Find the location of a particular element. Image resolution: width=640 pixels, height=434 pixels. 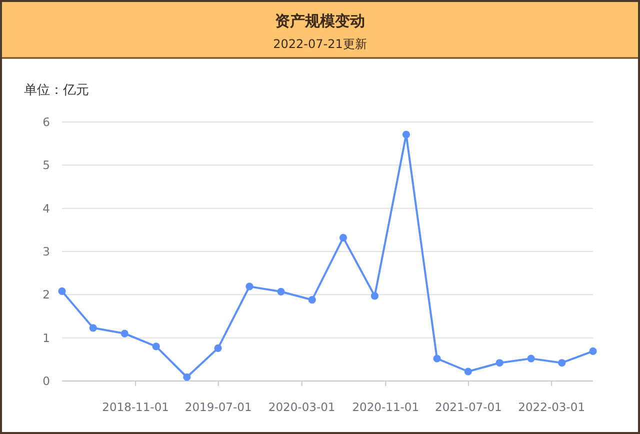

y-axis-title: 单位：亿元 is located at coordinates (56, 90).